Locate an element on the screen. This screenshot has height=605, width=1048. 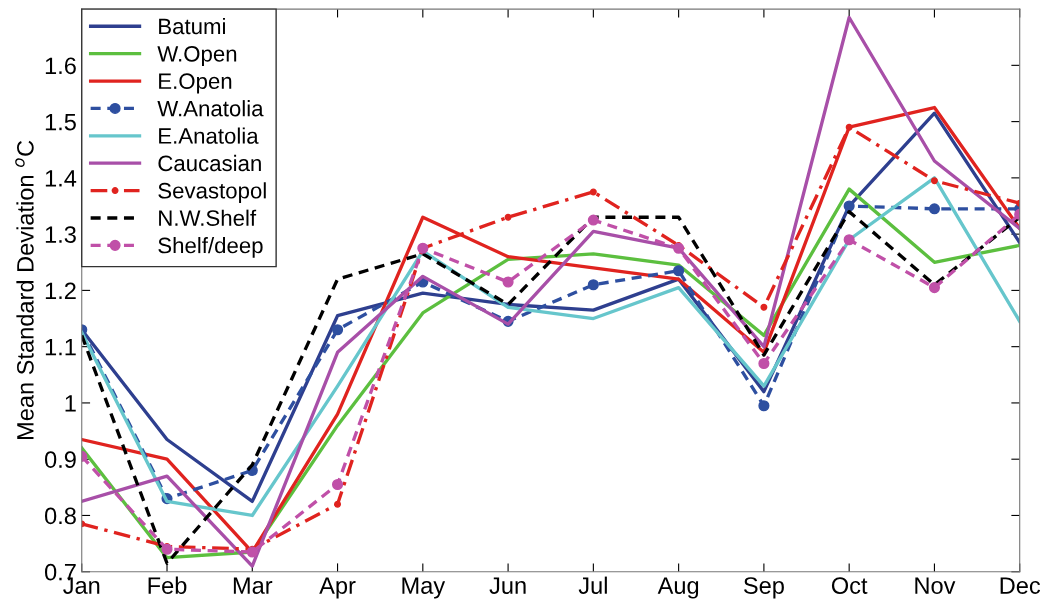
y-tick-label: 0.8 is located at coordinates (60, 516).